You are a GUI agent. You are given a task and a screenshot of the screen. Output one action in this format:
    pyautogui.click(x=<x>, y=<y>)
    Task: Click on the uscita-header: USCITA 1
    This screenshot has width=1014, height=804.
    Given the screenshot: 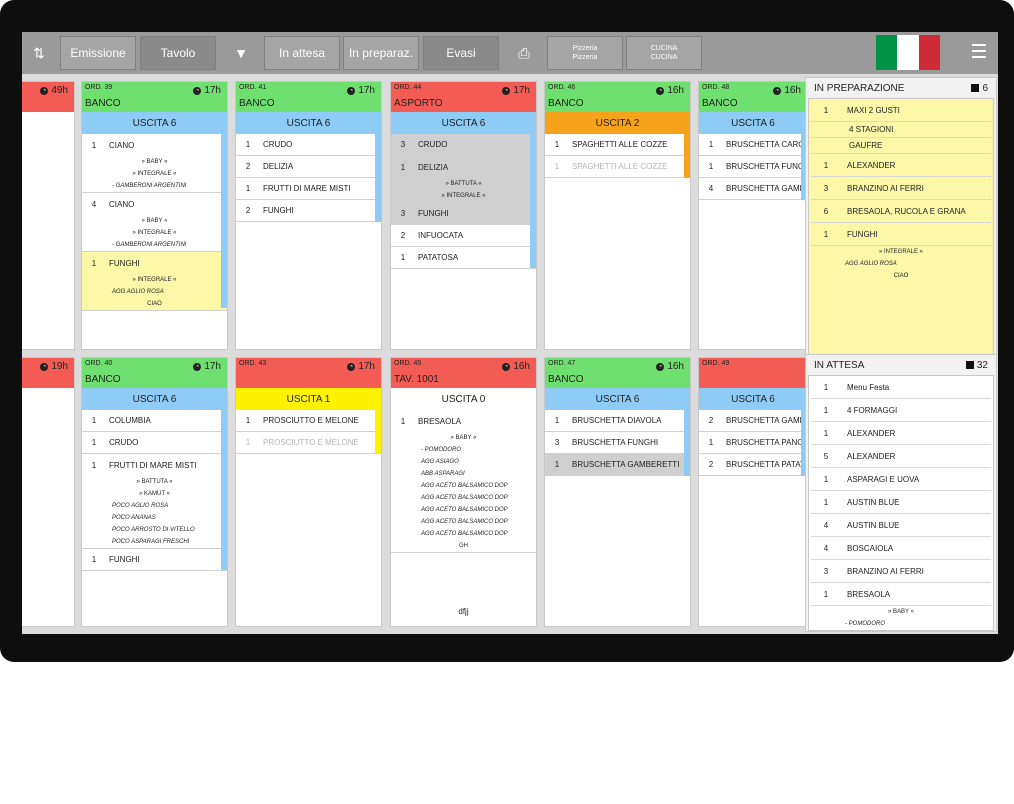 What is the action you would take?
    pyautogui.click(x=308, y=399)
    